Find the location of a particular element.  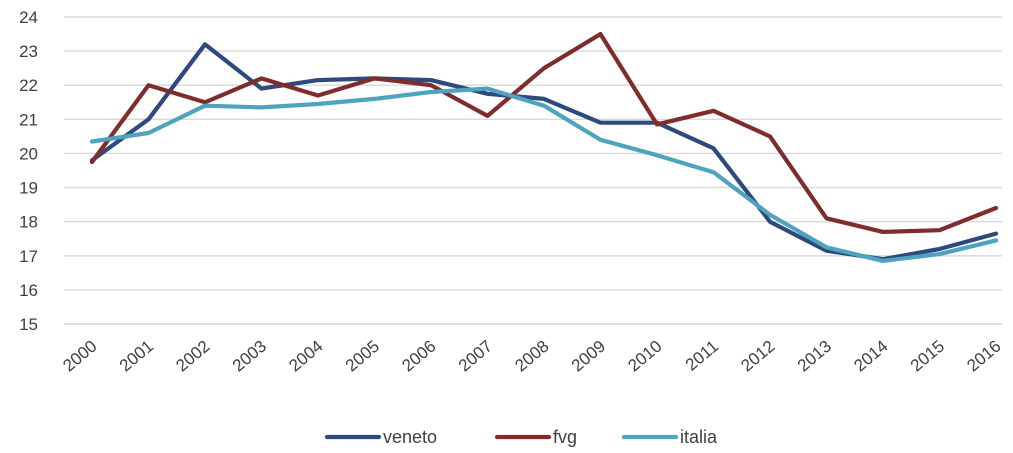

y-tick-label-24: 24 is located at coordinates (28, 17).